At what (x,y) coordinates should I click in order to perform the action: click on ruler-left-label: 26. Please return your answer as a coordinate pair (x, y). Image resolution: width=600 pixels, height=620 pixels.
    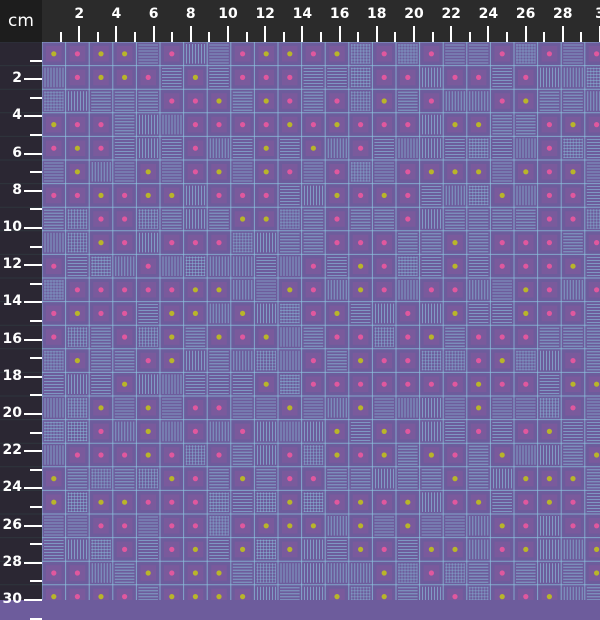
    Looking at the image, I should click on (12, 524).